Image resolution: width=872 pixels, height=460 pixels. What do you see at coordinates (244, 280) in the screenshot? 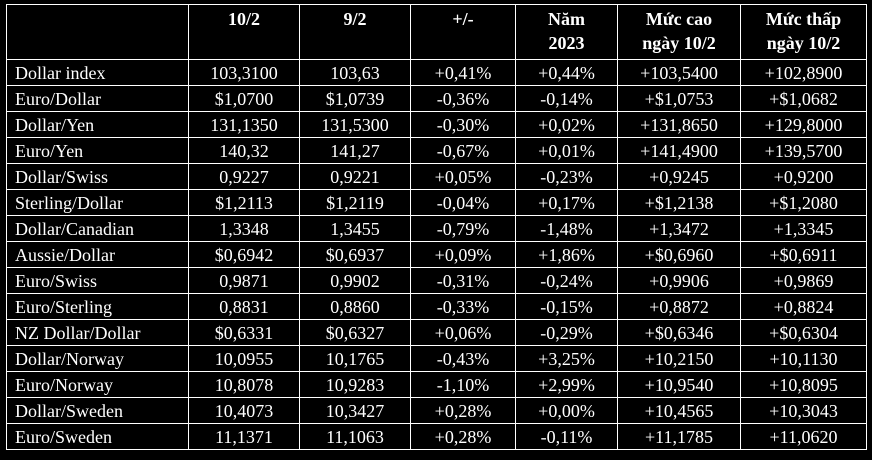
I see `rate-today-cell: 0,9871` at bounding box center [244, 280].